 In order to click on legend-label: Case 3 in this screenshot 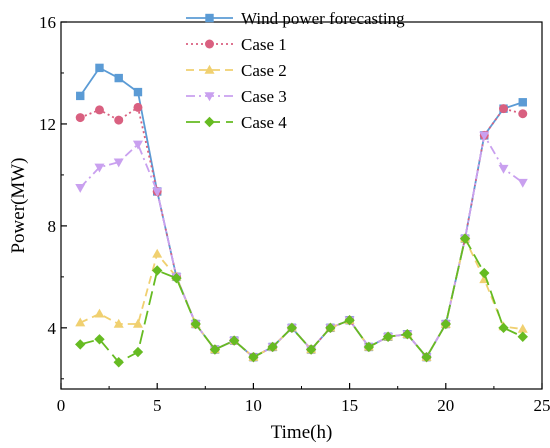, I will do `click(264, 96)`.